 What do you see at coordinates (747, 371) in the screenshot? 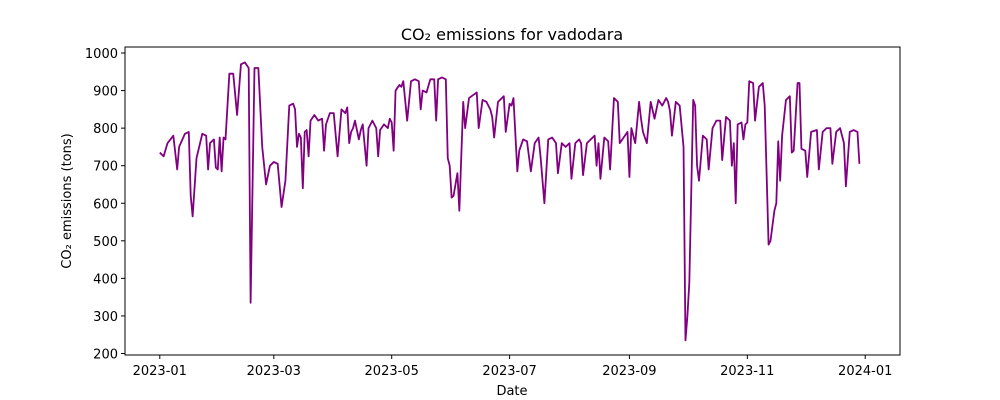
I see `x-tick-label: 2023-11` at bounding box center [747, 371].